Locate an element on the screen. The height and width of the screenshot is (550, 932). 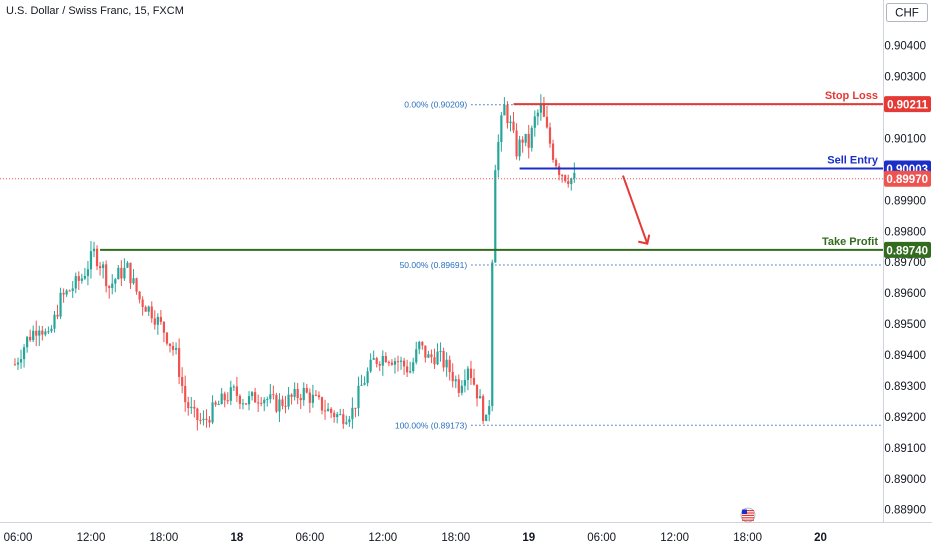
time-tick-label: 06:00 is located at coordinates (309, 538).